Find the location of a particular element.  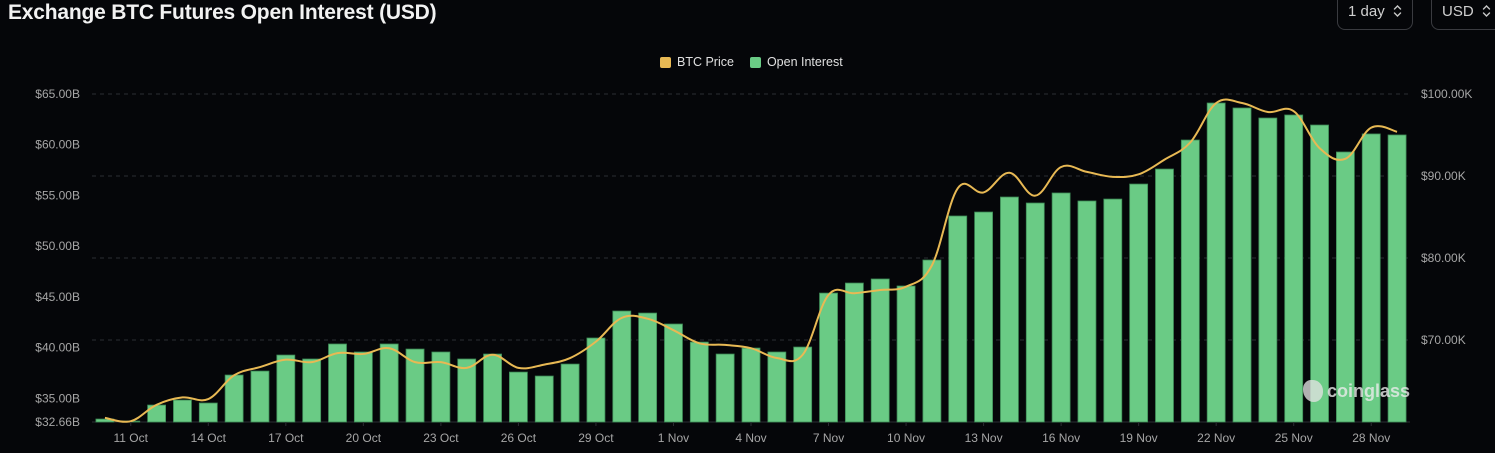

interval-select: 1 day is located at coordinates (1375, 15).